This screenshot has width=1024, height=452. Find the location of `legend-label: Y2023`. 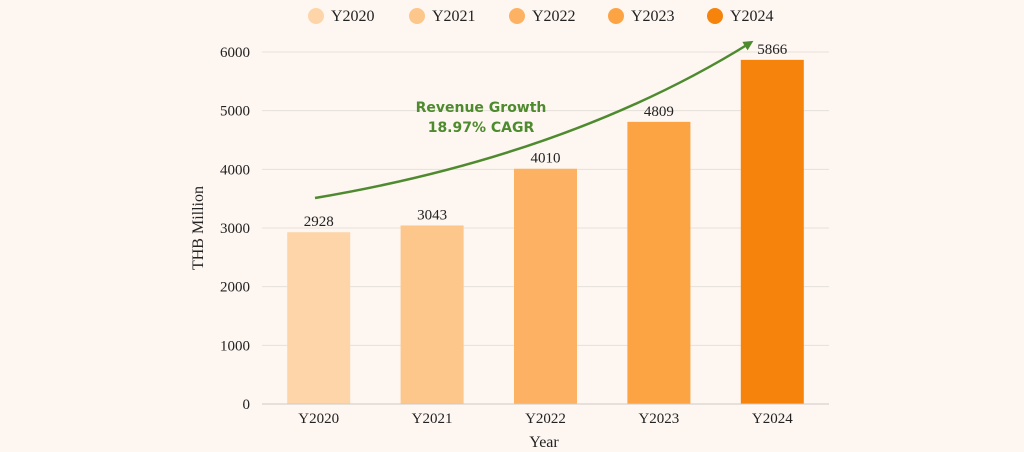

legend-label: Y2023 is located at coordinates (653, 16).